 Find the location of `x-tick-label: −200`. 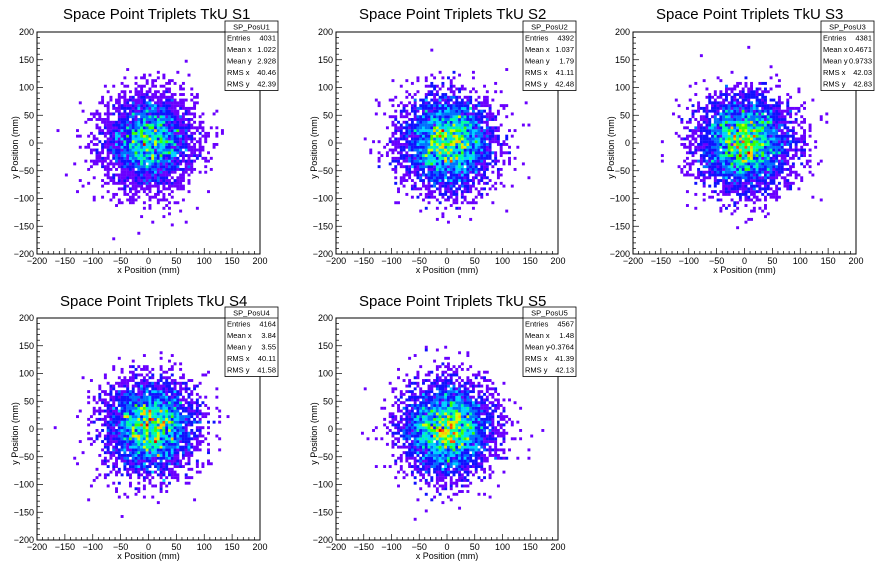

x-tick-label: −200 is located at coordinates (336, 261).